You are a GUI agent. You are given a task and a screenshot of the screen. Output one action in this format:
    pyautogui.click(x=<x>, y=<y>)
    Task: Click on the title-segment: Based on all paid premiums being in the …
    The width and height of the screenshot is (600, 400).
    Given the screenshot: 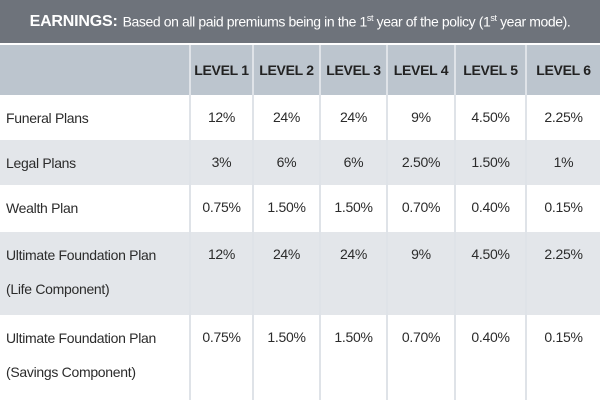 What is the action you would take?
    pyautogui.click(x=245, y=21)
    